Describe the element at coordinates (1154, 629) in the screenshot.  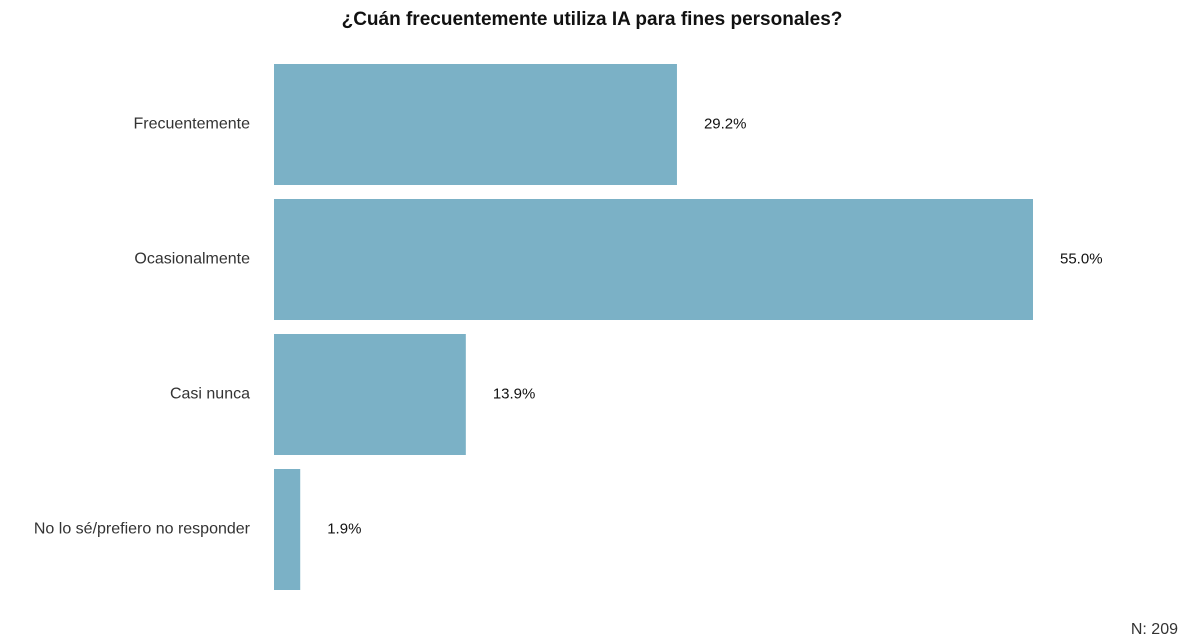
I see `note: N: 209` at that location.